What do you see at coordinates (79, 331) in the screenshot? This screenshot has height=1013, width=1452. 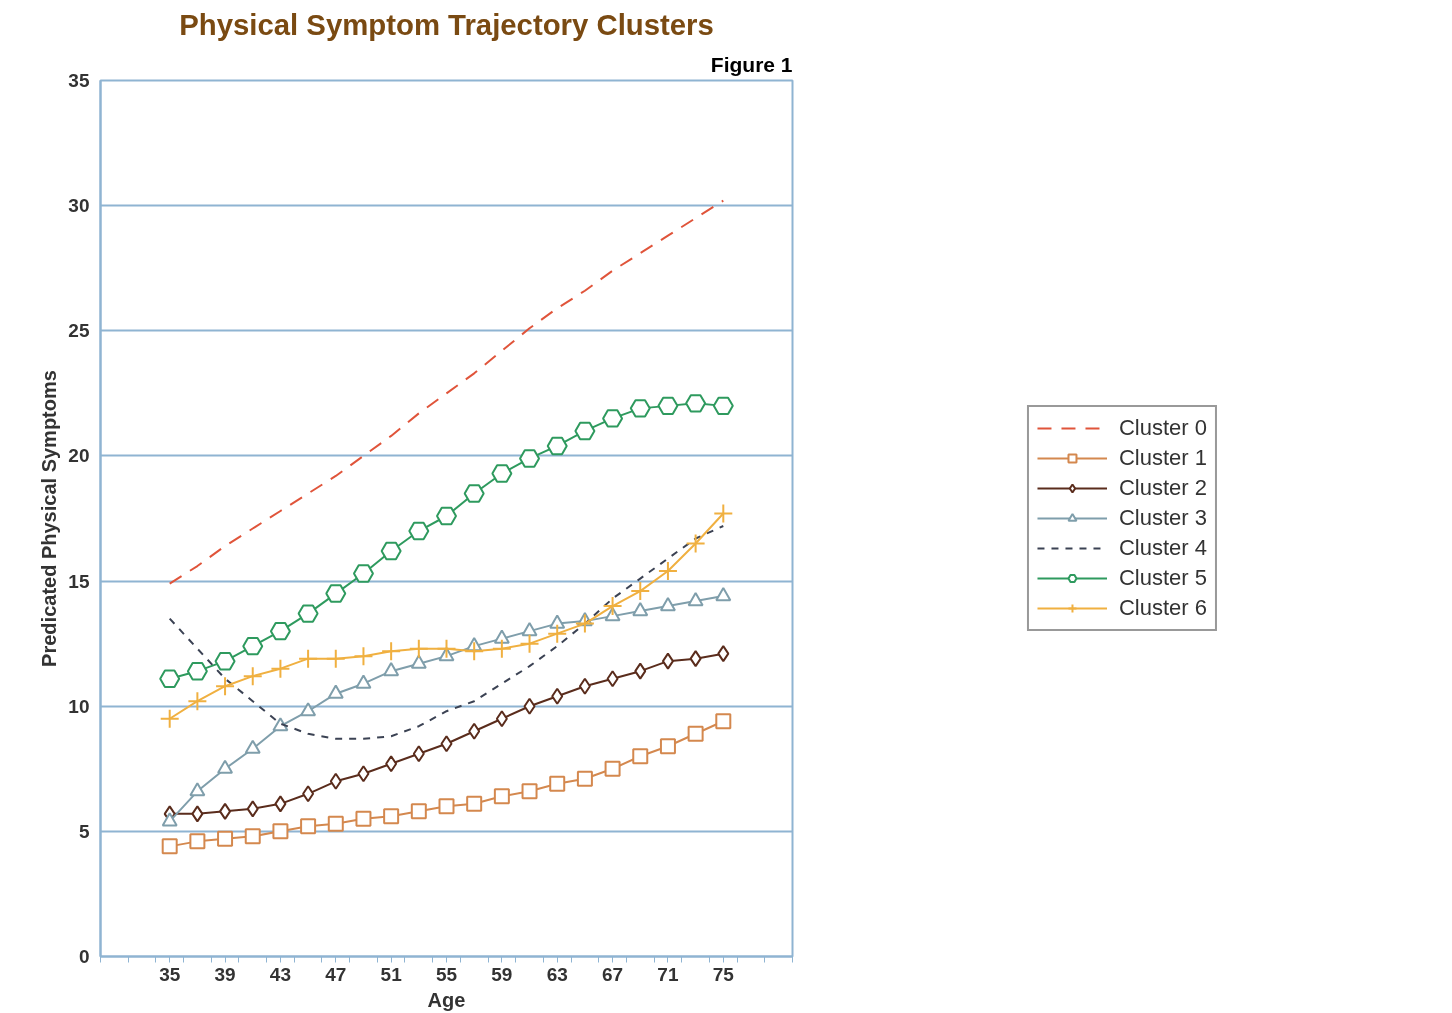 I see `y-tick-label: 25` at bounding box center [79, 331].